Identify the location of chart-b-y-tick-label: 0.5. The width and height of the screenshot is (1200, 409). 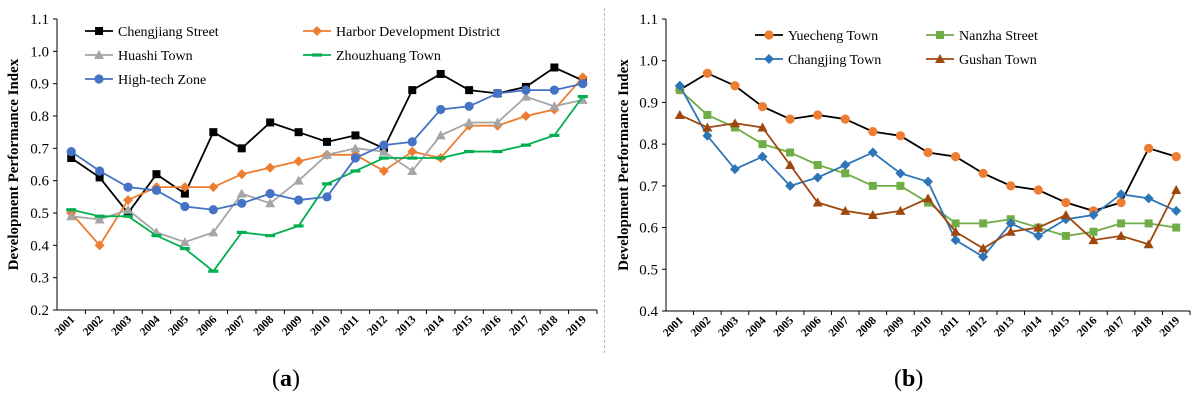
(648, 270).